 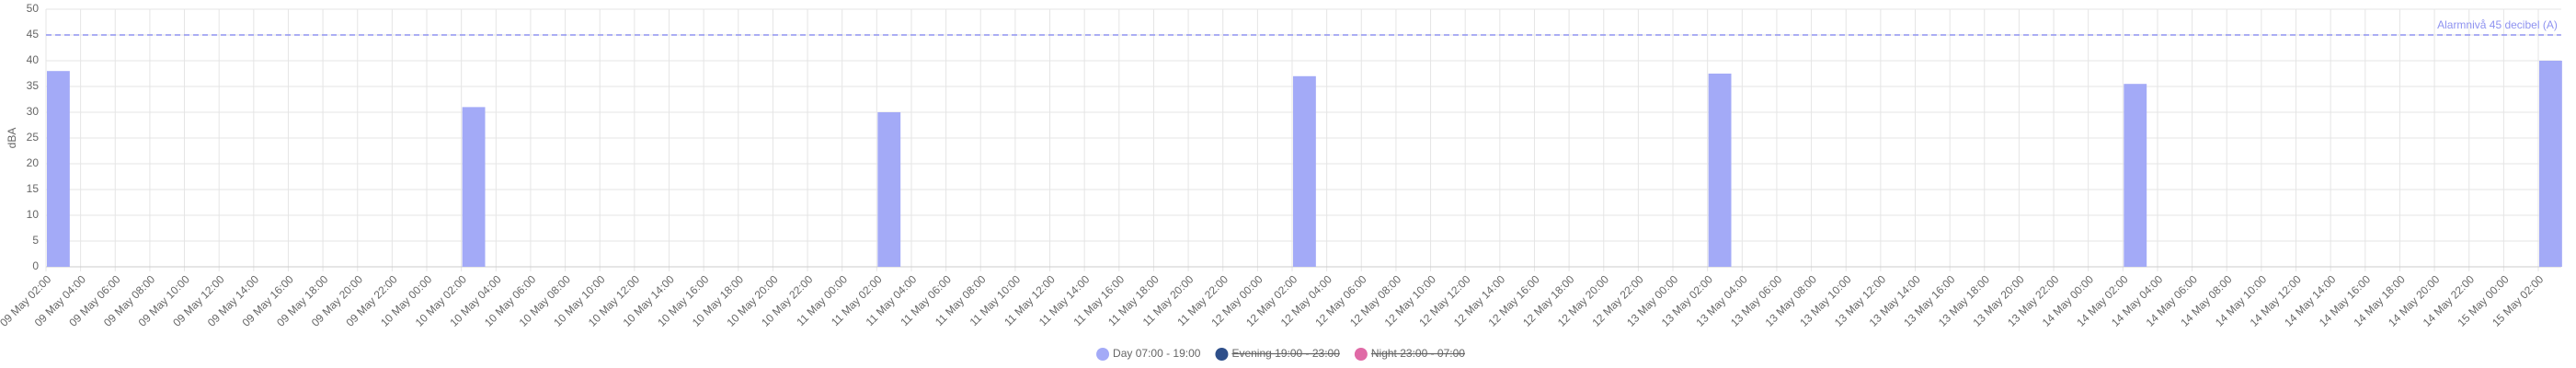 I want to click on y-tick-label: 50, so click(x=34, y=8).